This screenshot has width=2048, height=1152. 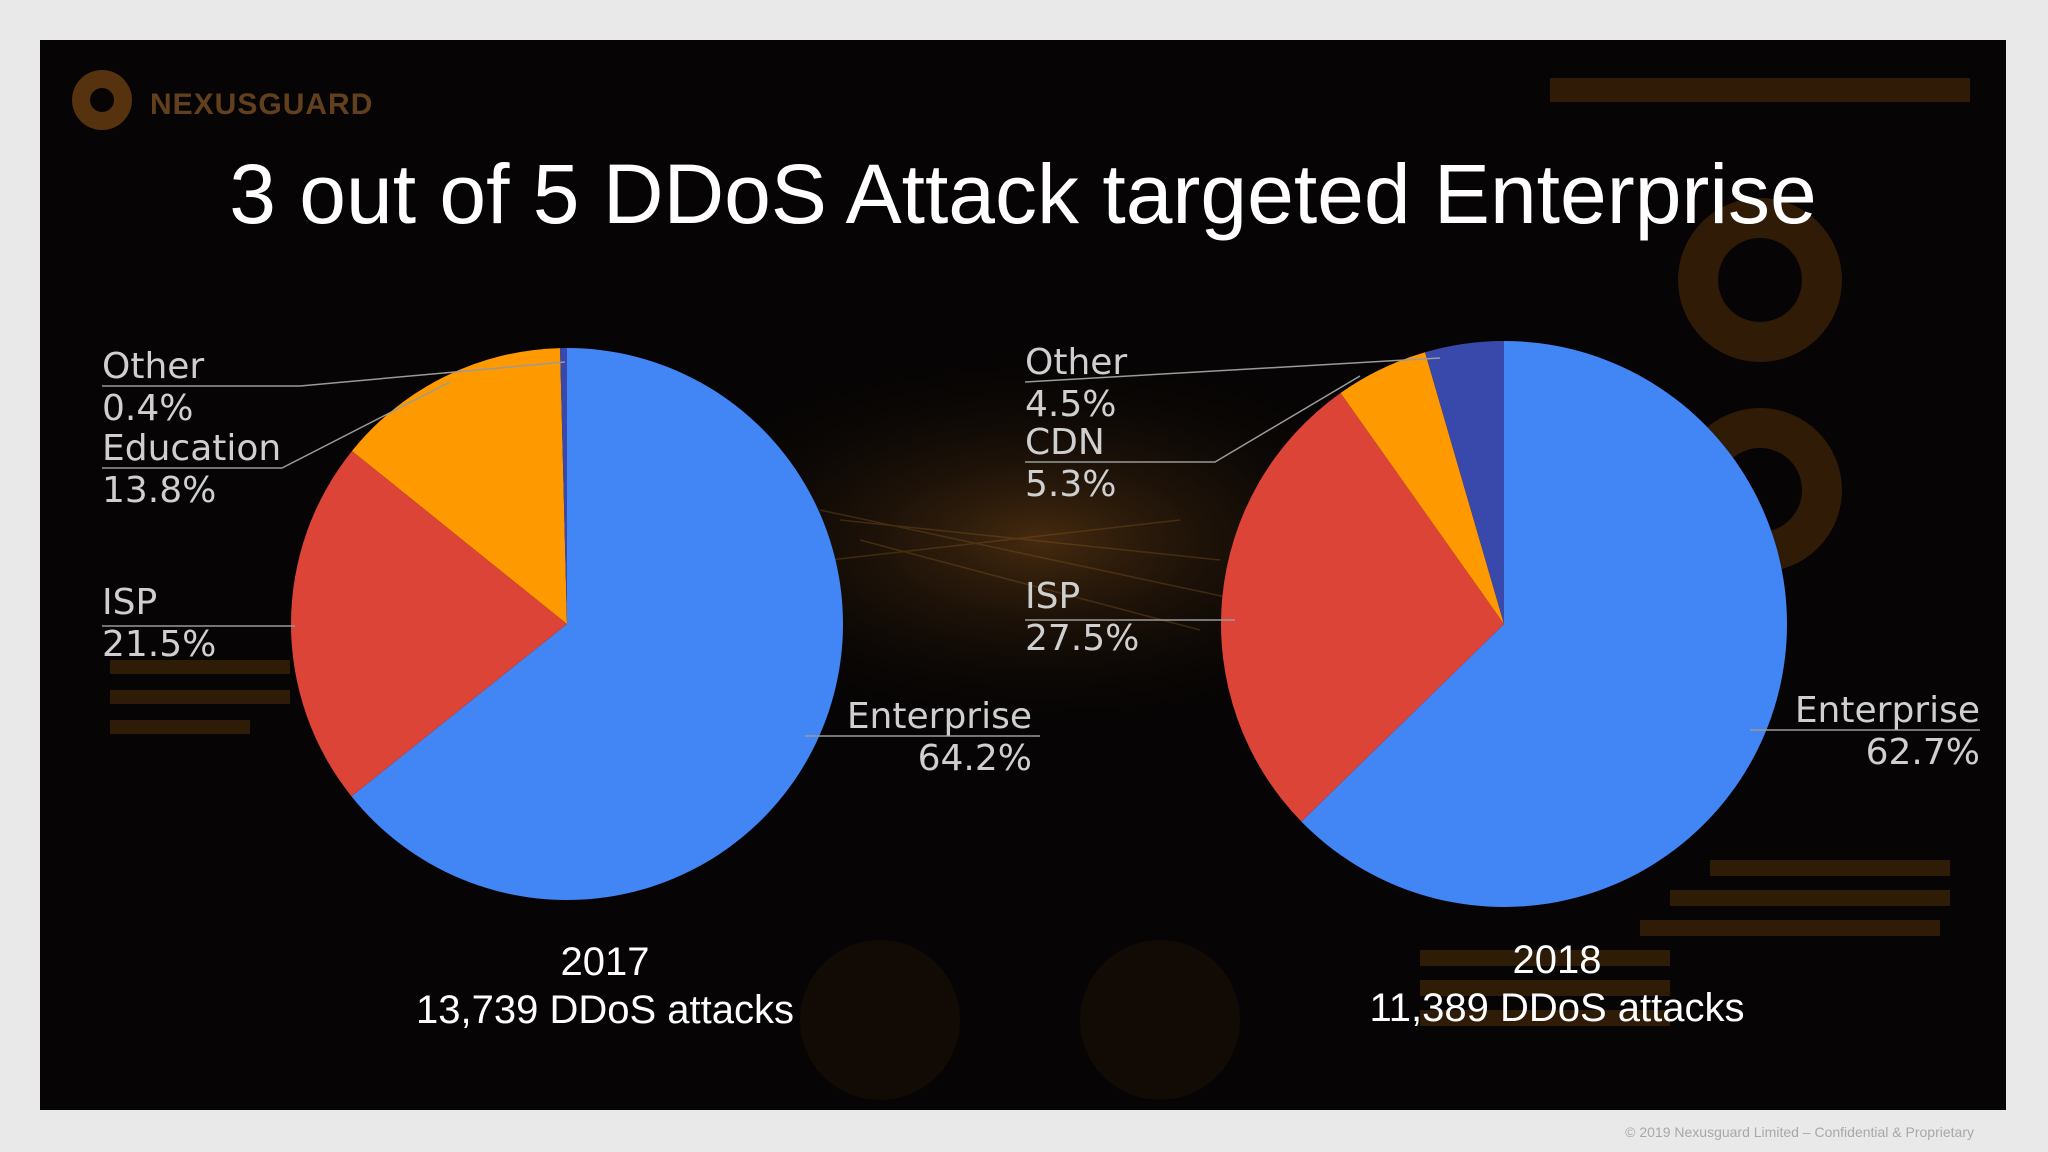 I want to click on label-2018-isp-name: ISP, so click(x=1052, y=596).